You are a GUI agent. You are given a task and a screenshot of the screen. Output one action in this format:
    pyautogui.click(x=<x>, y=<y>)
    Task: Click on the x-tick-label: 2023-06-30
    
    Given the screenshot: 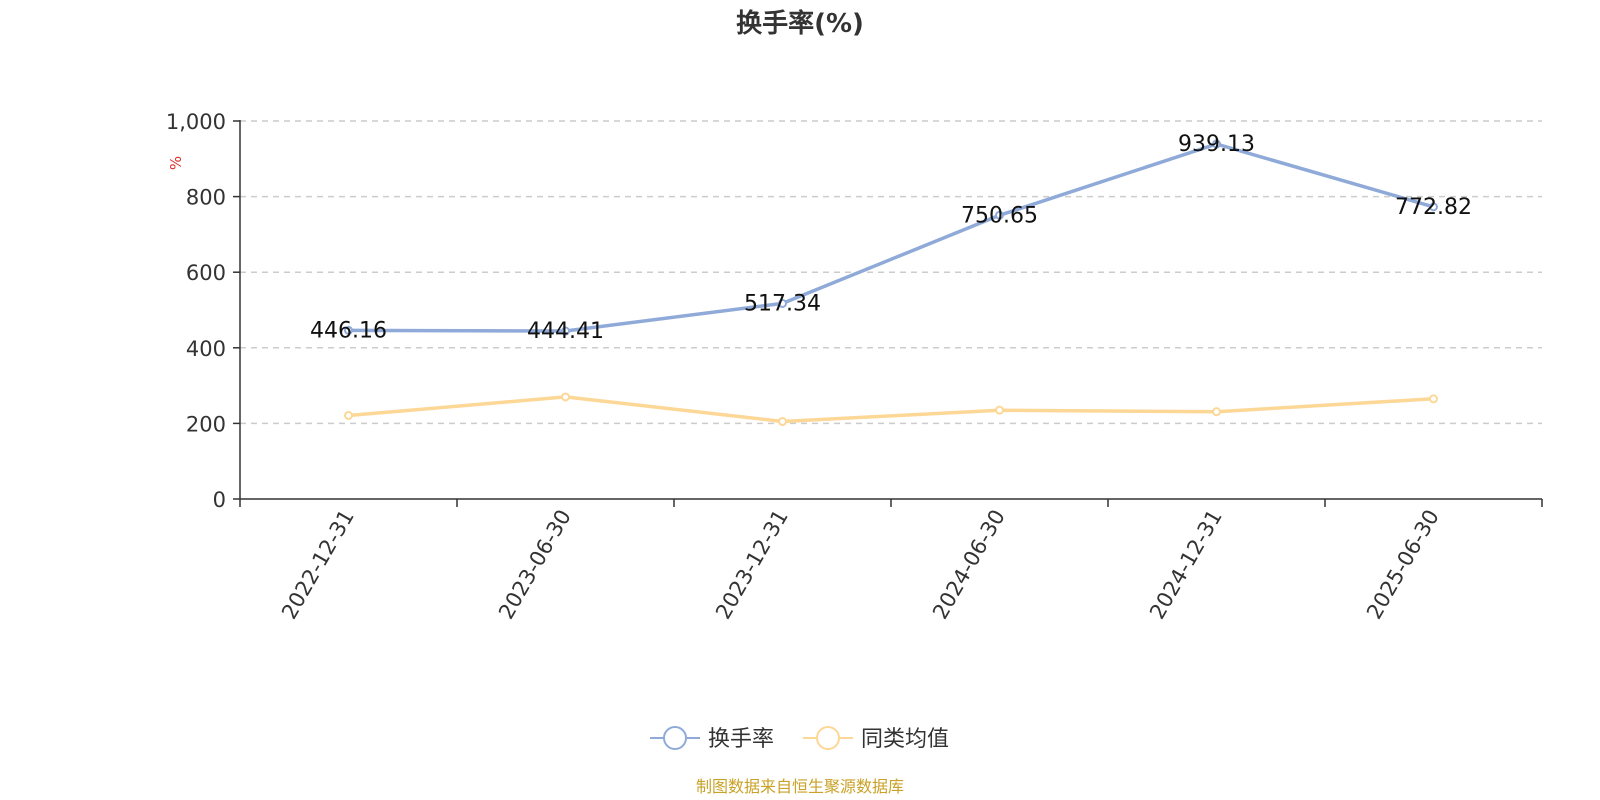 What is the action you would take?
    pyautogui.click(x=535, y=565)
    